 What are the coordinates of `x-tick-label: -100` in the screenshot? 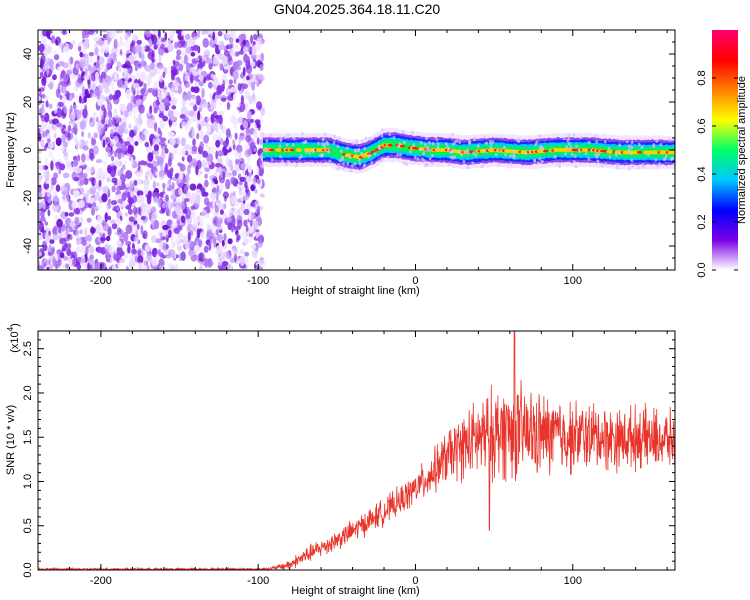 It's located at (258, 581).